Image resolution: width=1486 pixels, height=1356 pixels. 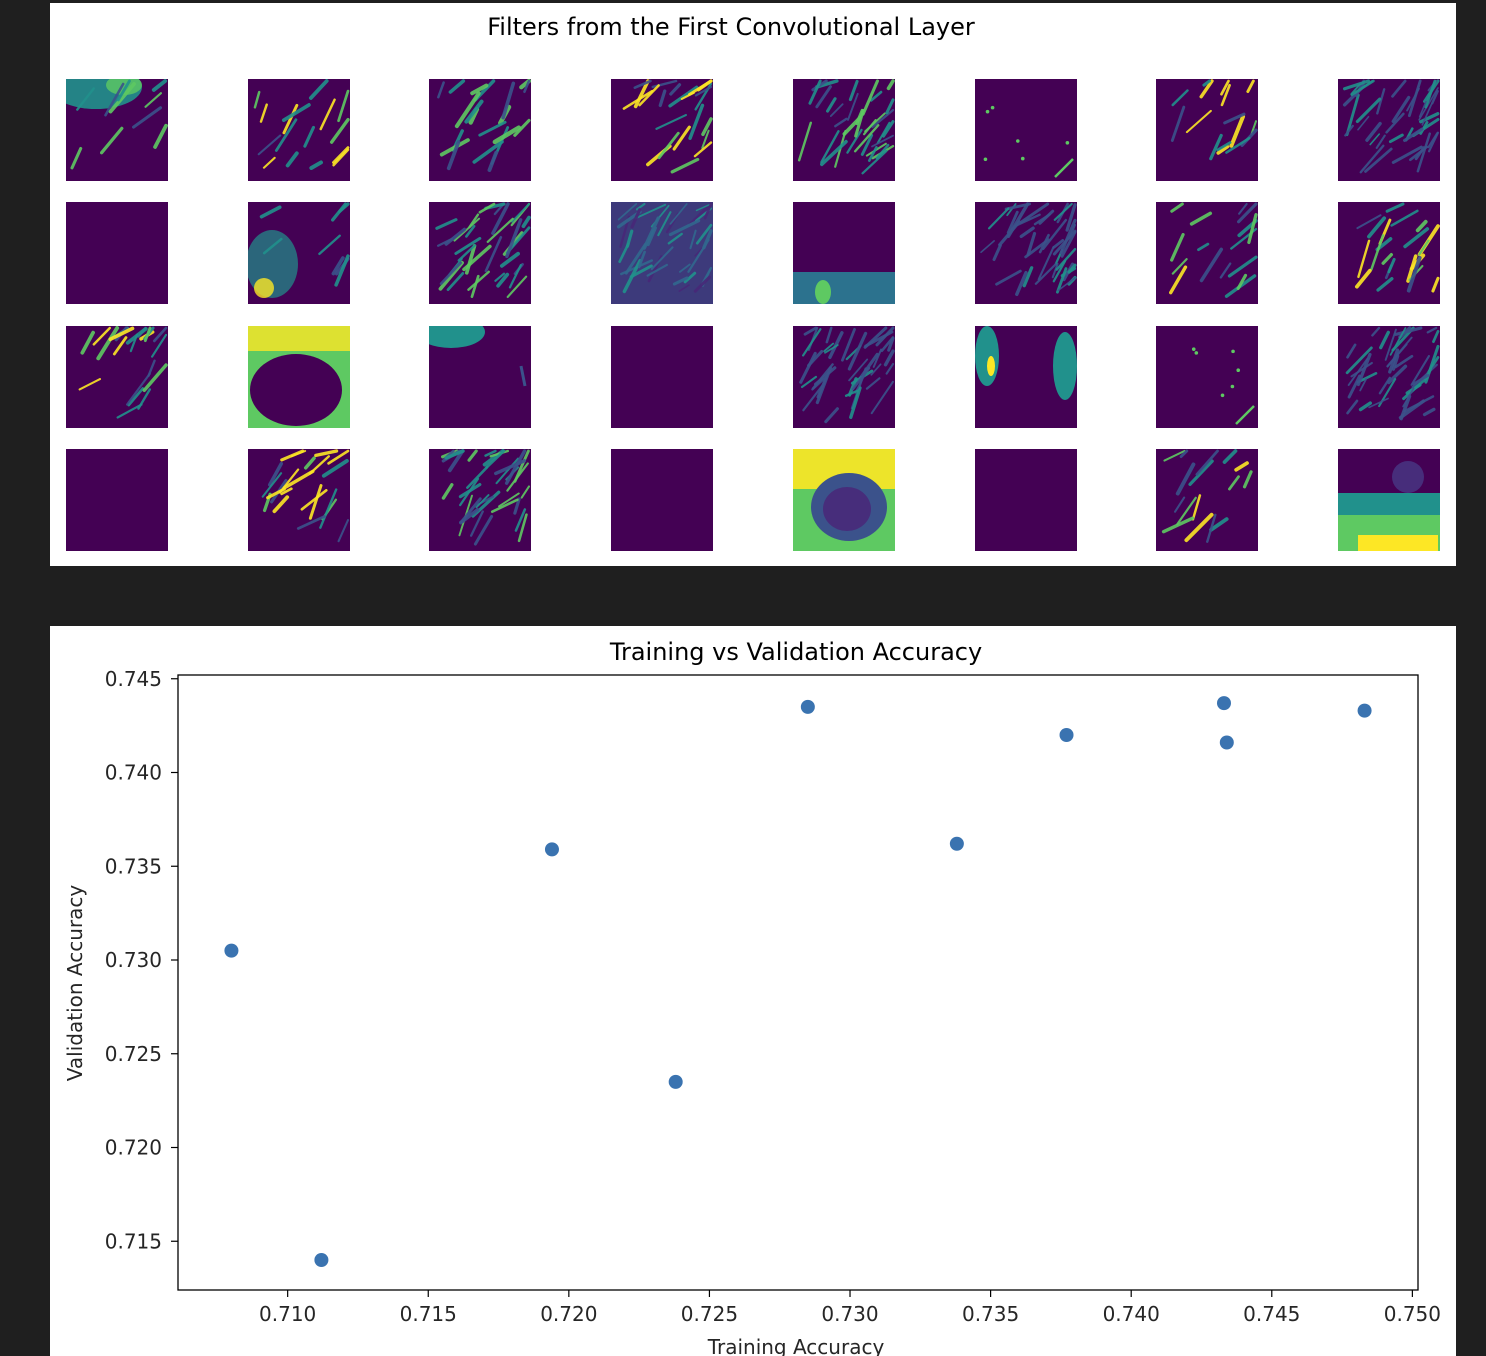 What do you see at coordinates (849, 1314) in the screenshot?
I see `x-tick-label: 0.730` at bounding box center [849, 1314].